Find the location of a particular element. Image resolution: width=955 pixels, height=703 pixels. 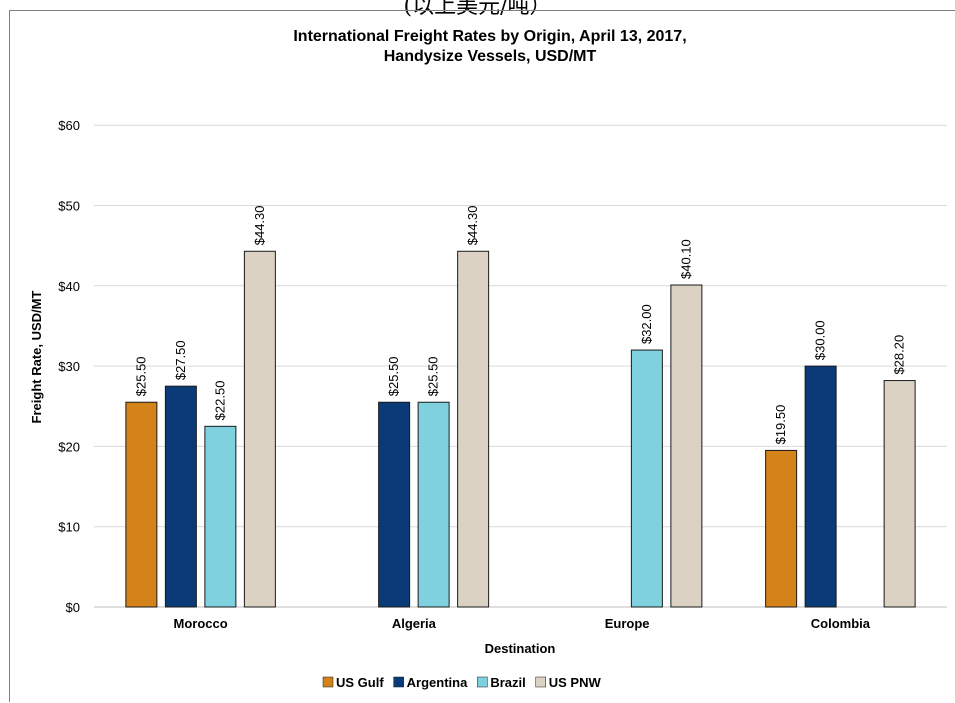

bar-brazil-morocco is located at coordinates (220, 516).